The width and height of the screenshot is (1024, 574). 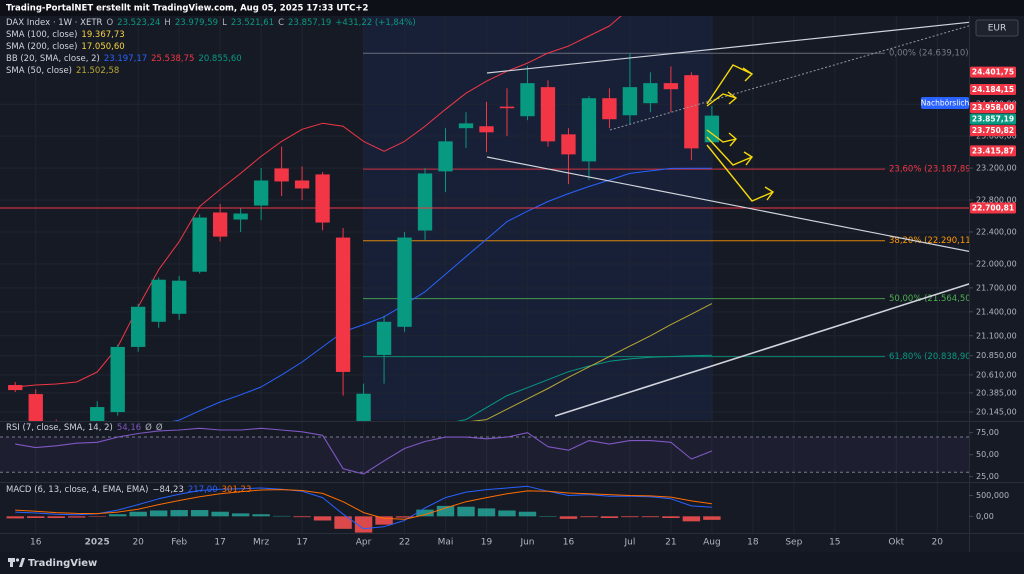 What do you see at coordinates (712, 543) in the screenshot?
I see `x-tick-label: Aug` at bounding box center [712, 543].